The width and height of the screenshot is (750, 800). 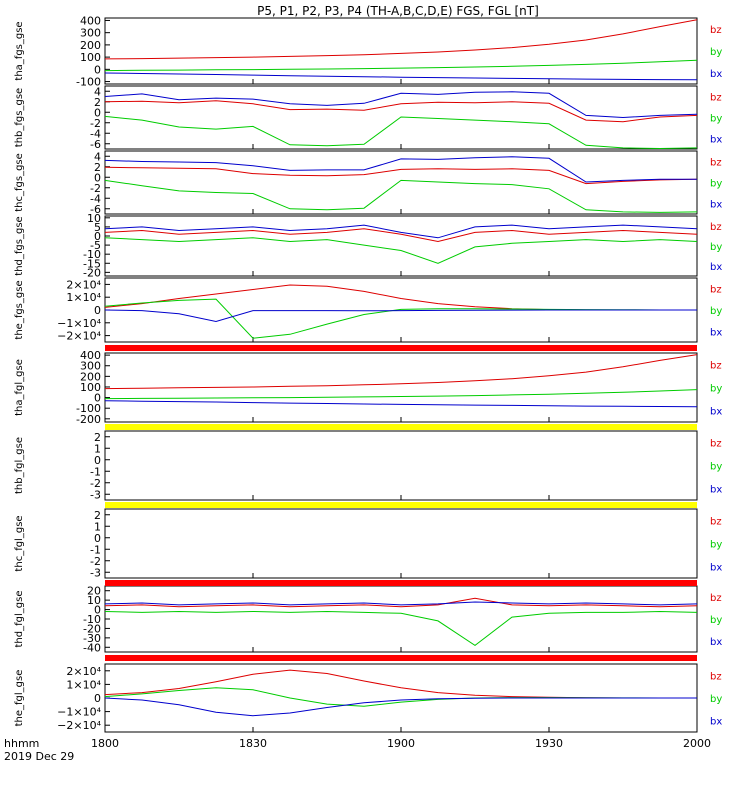 I want to click on y-tick-label: 10, so click(x=94, y=218).